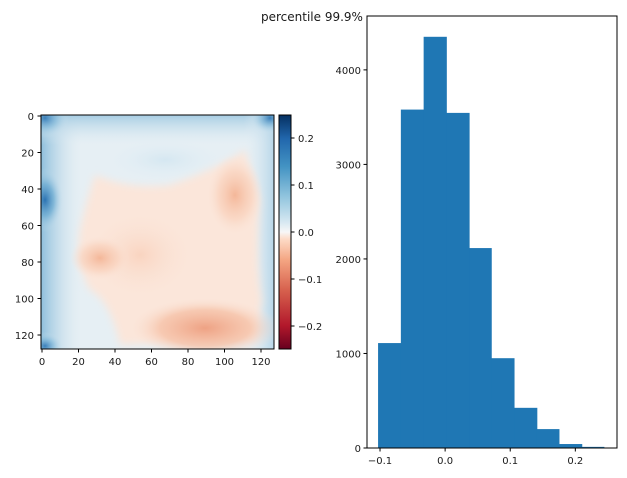 This screenshot has width=627, height=478. Describe the element at coordinates (445, 461) in the screenshot. I see `histogram-x-tick: 0.0` at that location.